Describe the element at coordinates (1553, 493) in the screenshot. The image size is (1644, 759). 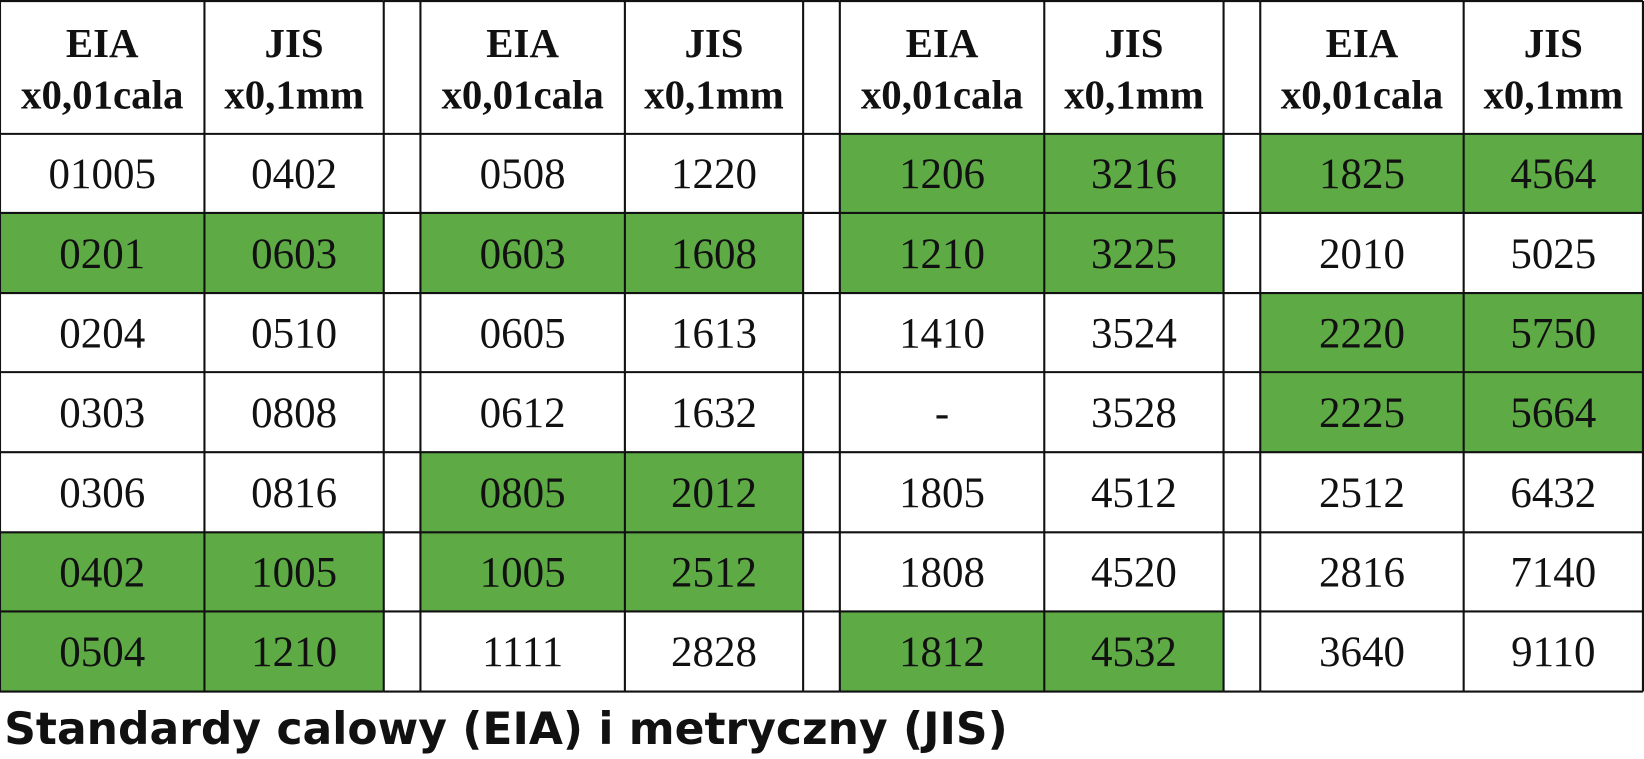
I see `cell-text: 6432` at that location.